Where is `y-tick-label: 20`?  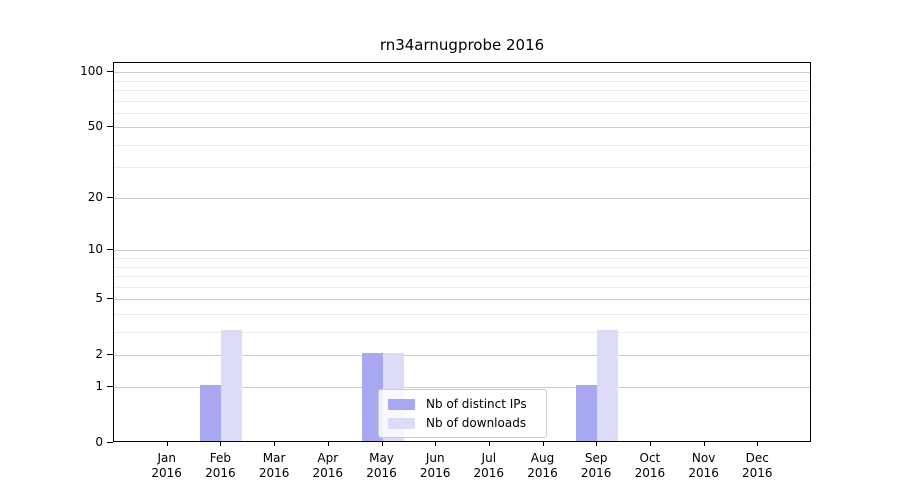 y-tick-label: 20 is located at coordinates (95, 197).